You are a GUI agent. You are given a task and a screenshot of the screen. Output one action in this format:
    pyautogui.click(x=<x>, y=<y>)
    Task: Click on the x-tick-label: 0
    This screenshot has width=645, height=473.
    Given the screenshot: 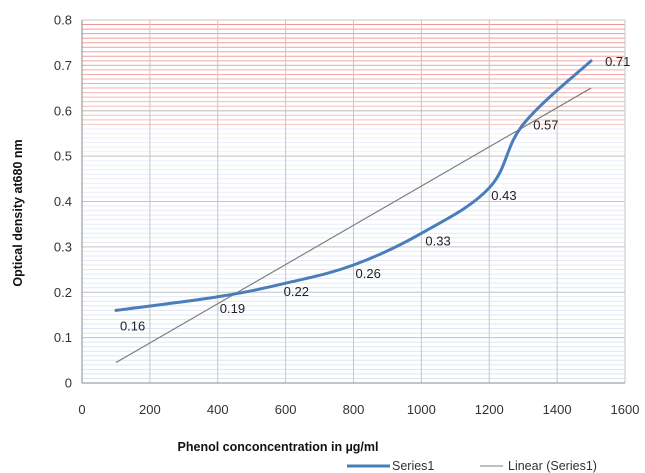 What is the action you would take?
    pyautogui.click(x=81, y=409)
    